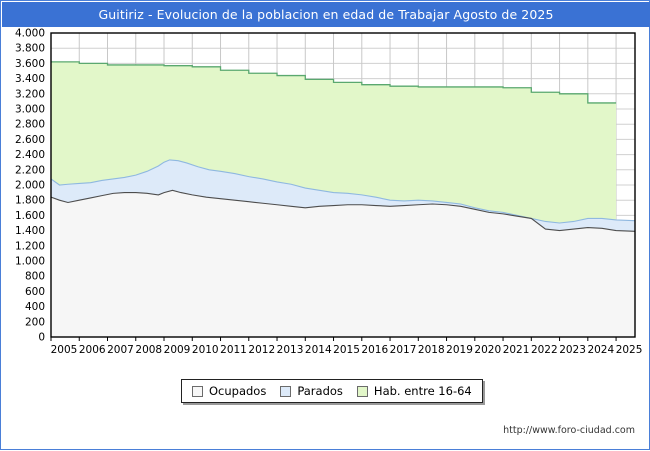 This screenshot has width=650, height=451. What do you see at coordinates (290, 350) in the screenshot?
I see `svg-text: 2013` at bounding box center [290, 350].